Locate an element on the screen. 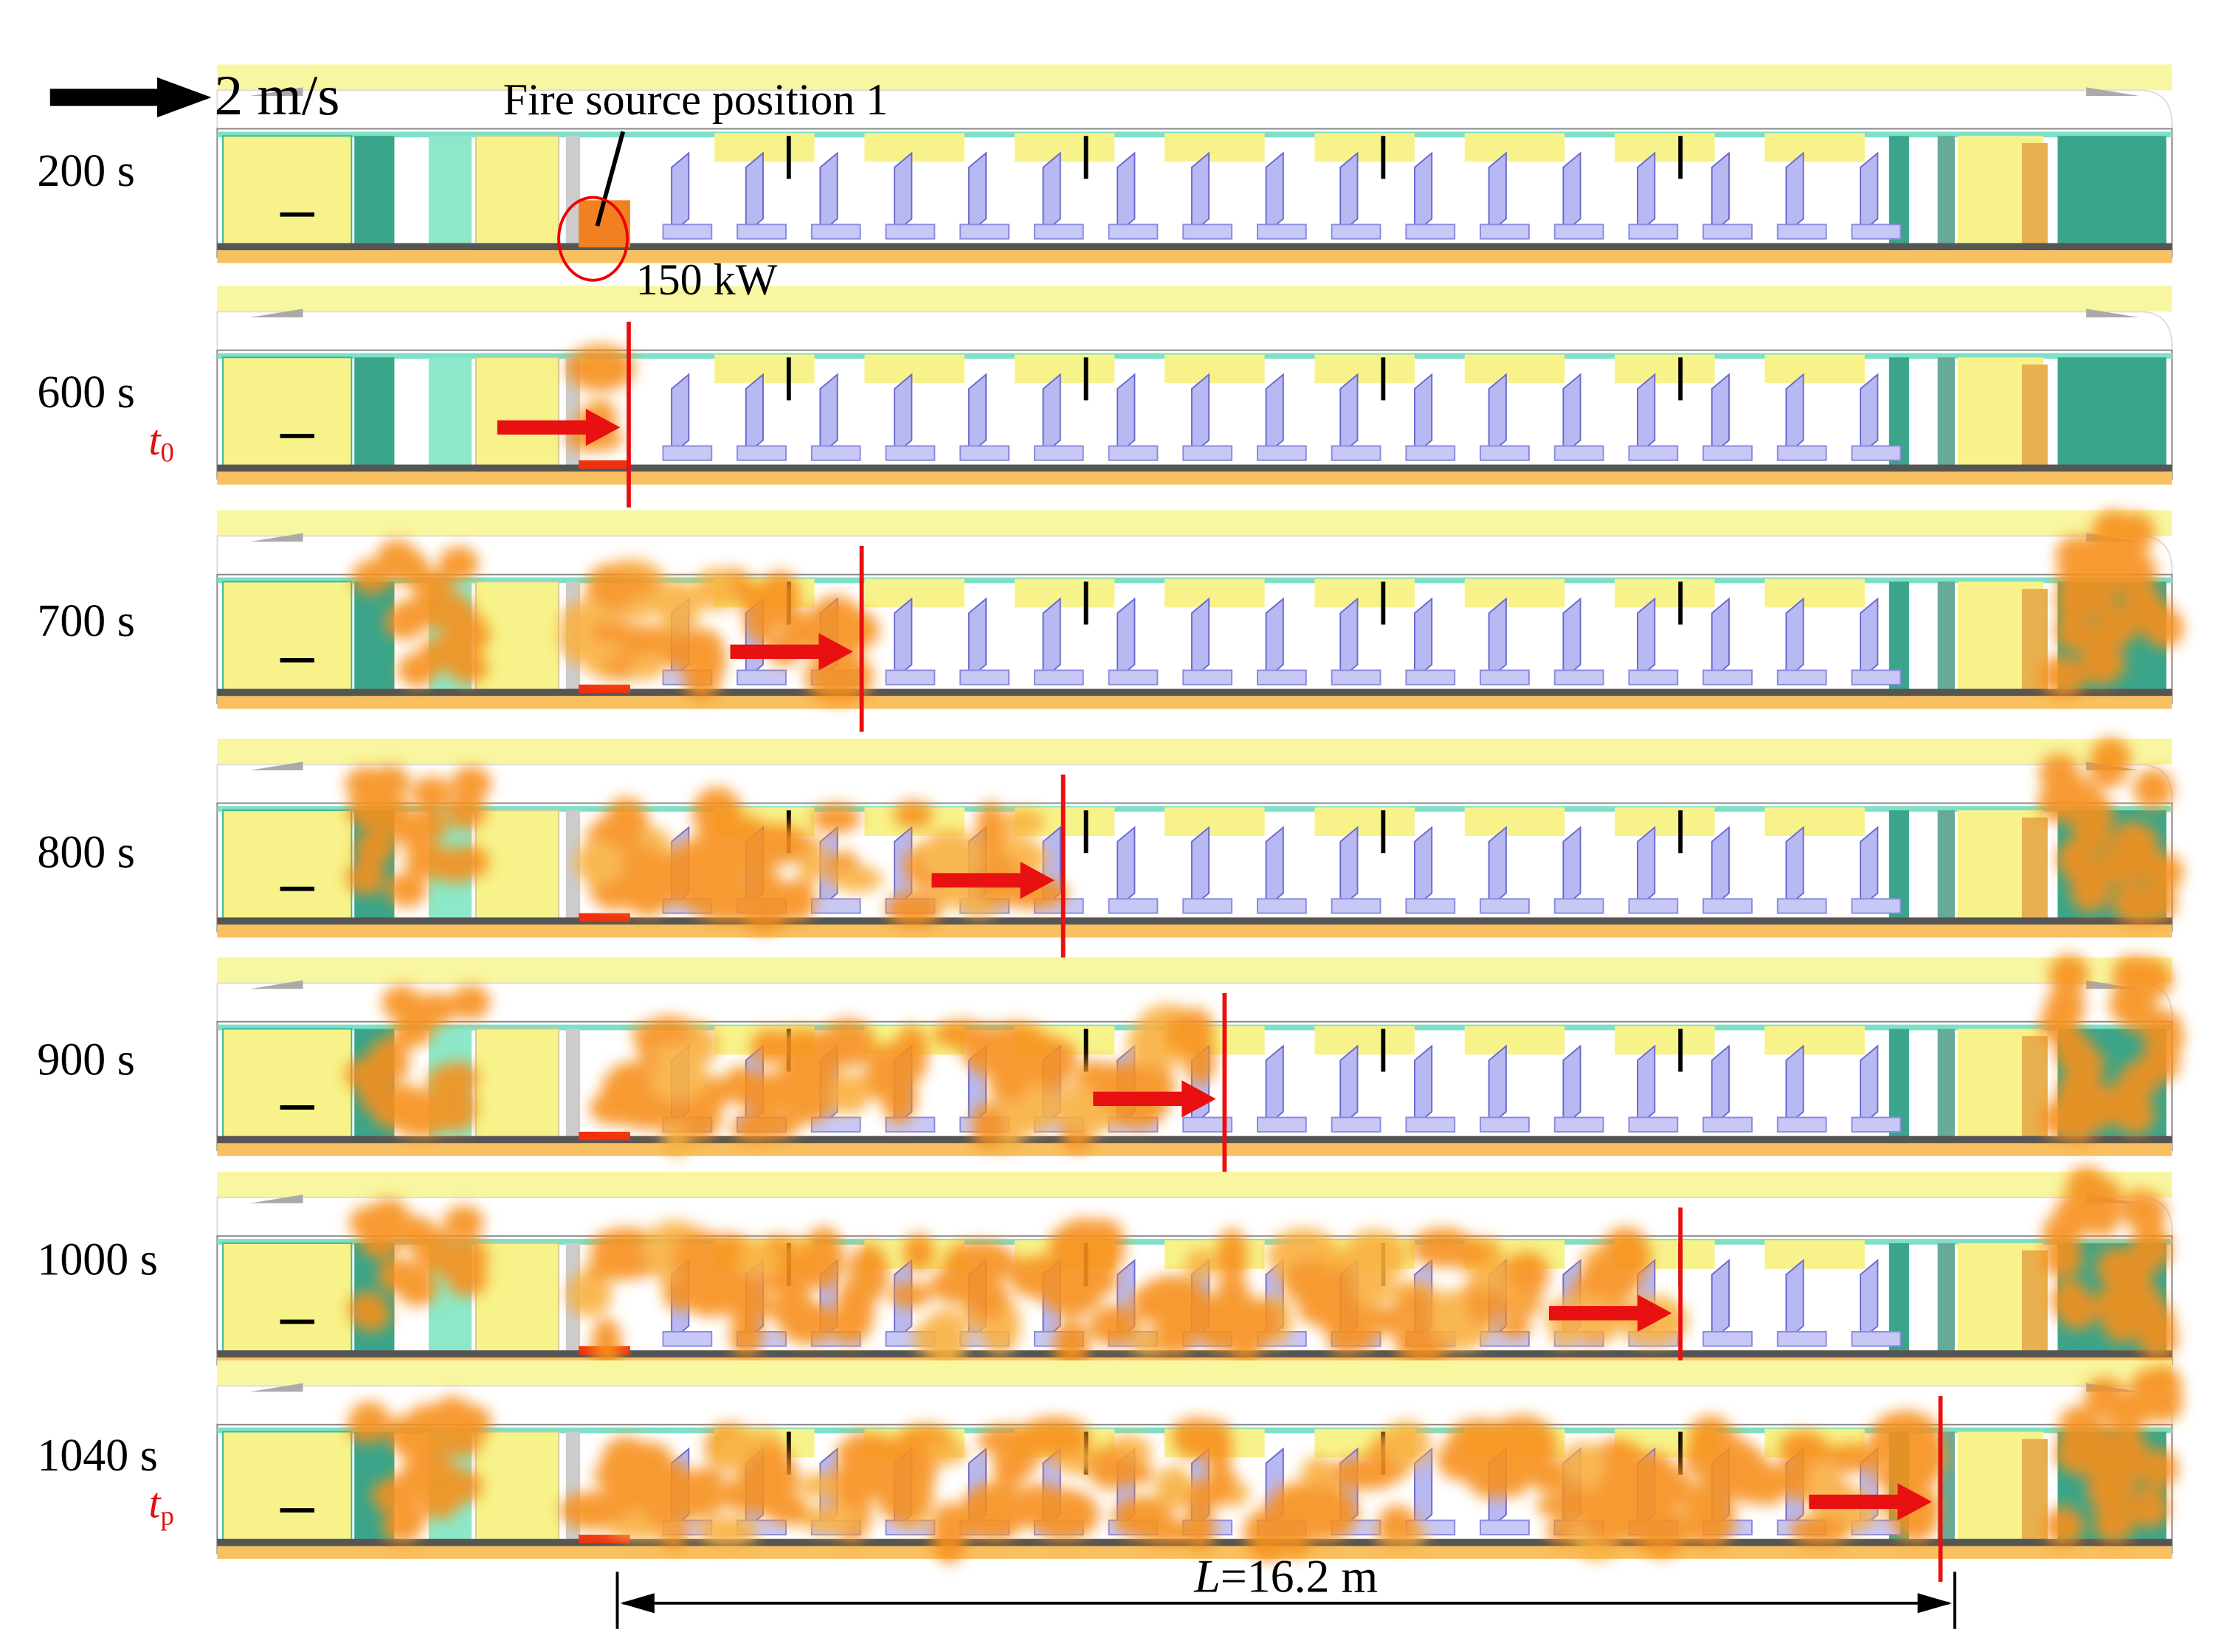  fire-source is located at coordinates (604, 1539).